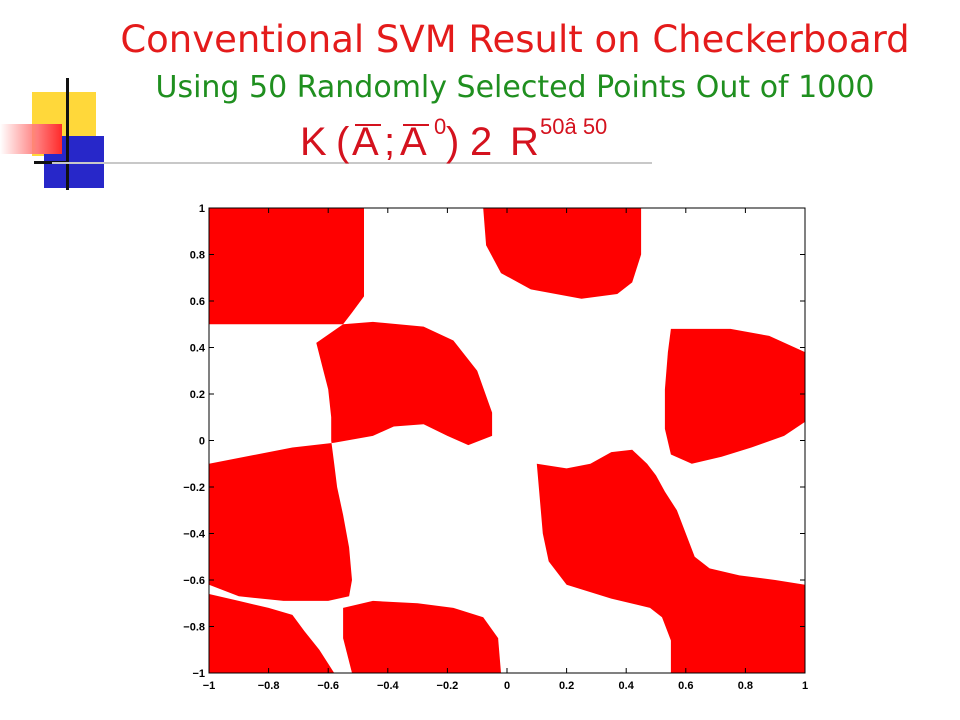 This screenshot has height=720, width=960. What do you see at coordinates (51, 162) in the screenshot?
I see `deco-horizontal-line` at bounding box center [51, 162].